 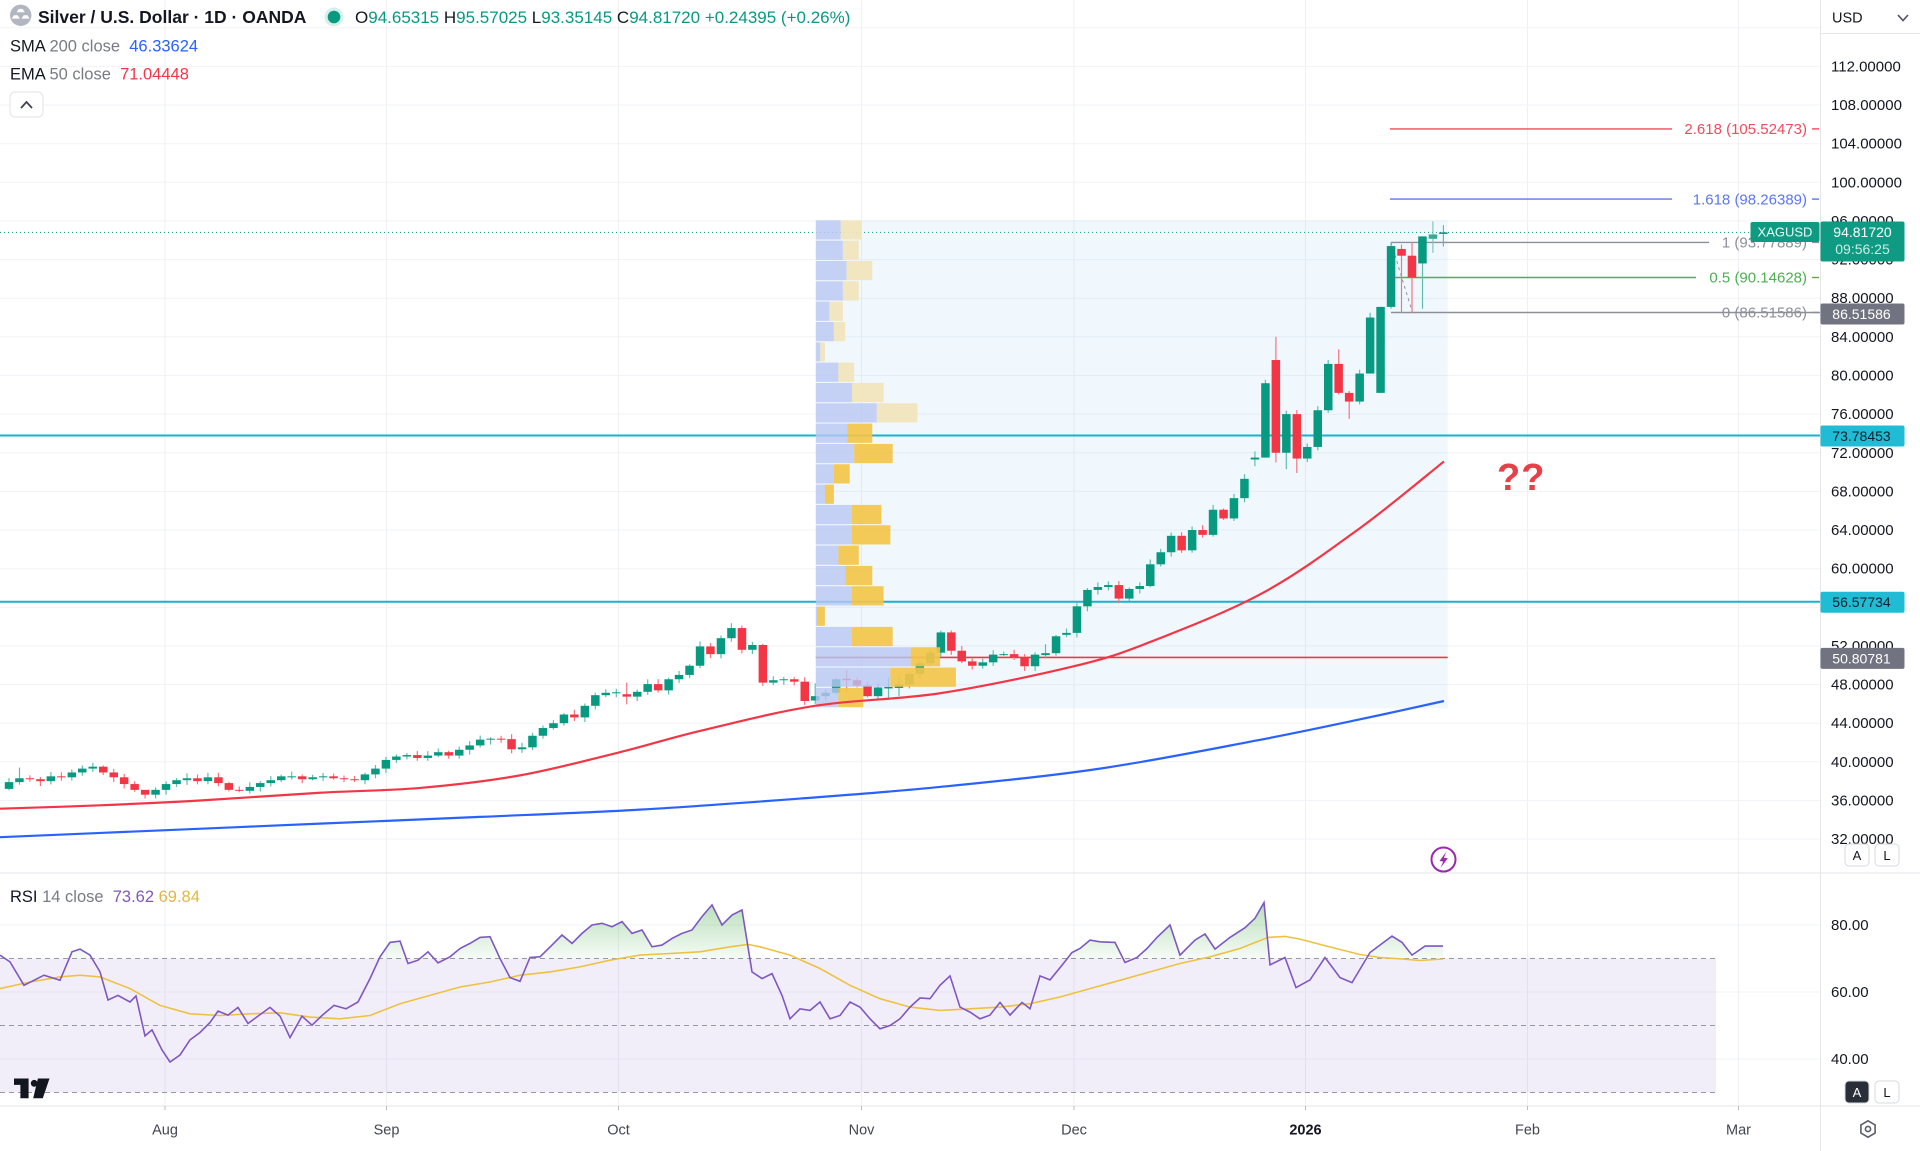 What do you see at coordinates (172, 17) in the screenshot?
I see `svg-text:Silver / U.S. Dollar · 1D · OA: Silver / U.S. Dollar · 1D · OANDA` at bounding box center [172, 17].